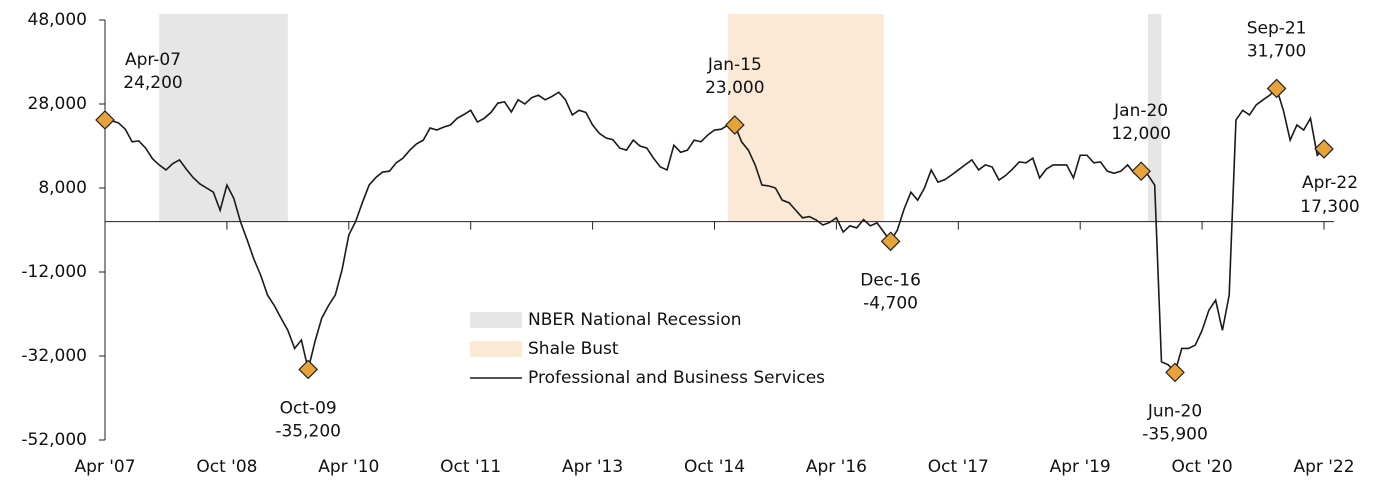 The width and height of the screenshot is (1377, 481). Describe the element at coordinates (153, 60) in the screenshot. I see `annotation-date: Apr-07` at that location.